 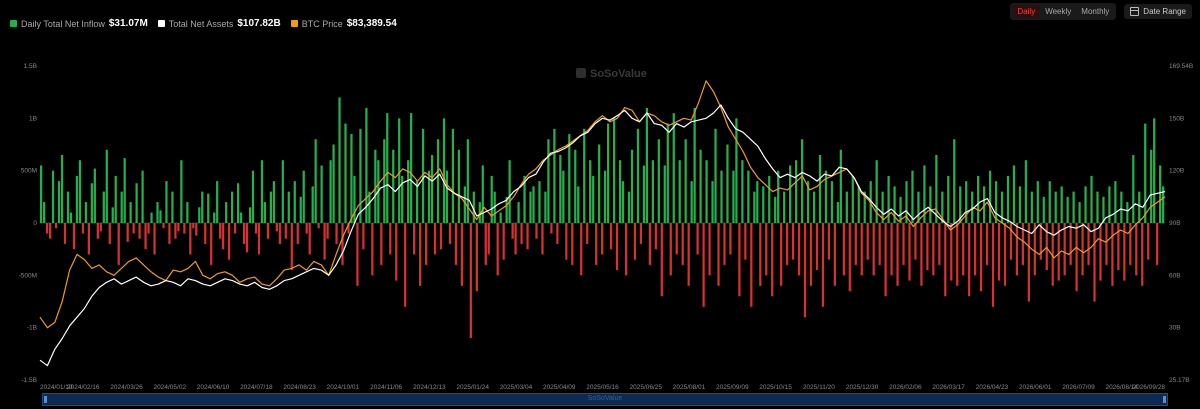 I want to click on legend-item-daily-inflow: Daily Total Net Inflow $31.07M, so click(x=79, y=23).